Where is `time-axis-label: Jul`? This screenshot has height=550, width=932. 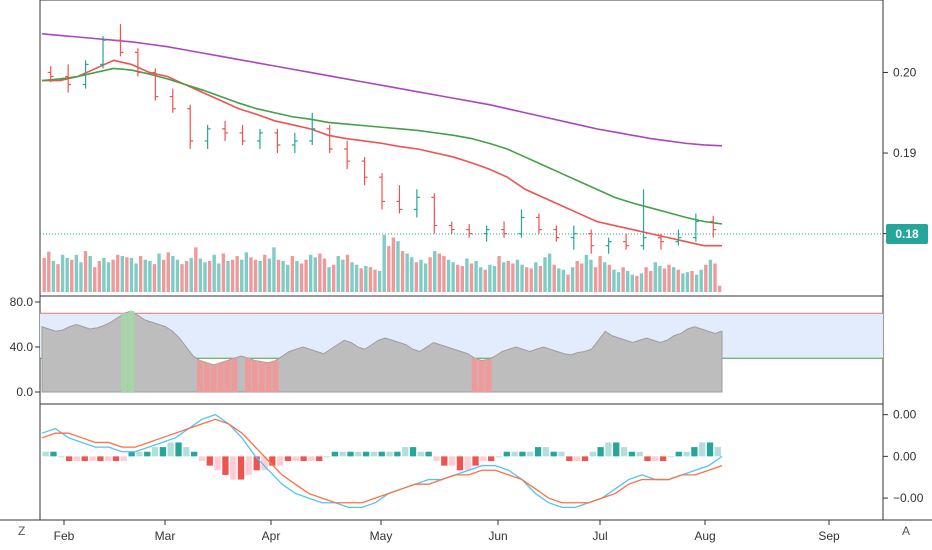 time-axis-label: Jul is located at coordinates (599, 536).